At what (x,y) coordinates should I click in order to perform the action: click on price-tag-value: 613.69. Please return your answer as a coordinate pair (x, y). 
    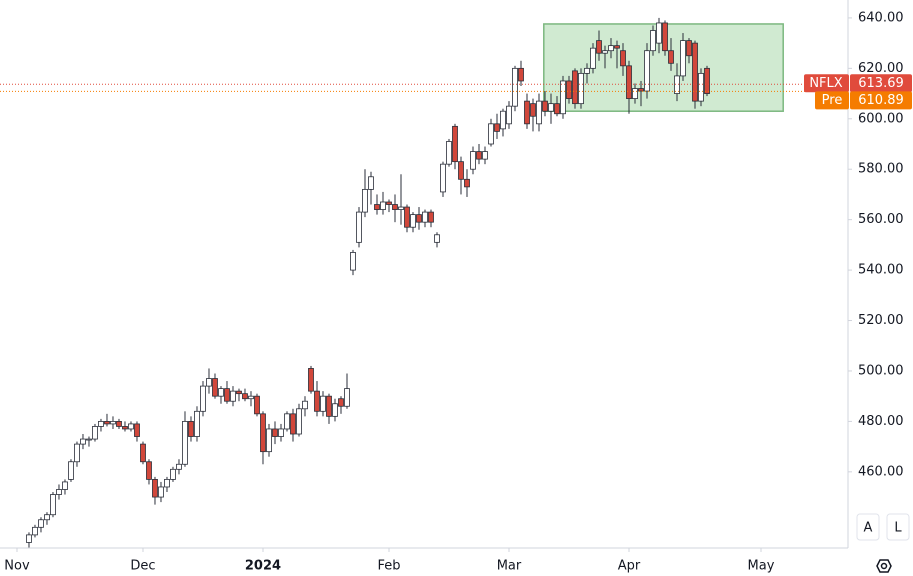
    Looking at the image, I should click on (881, 83).